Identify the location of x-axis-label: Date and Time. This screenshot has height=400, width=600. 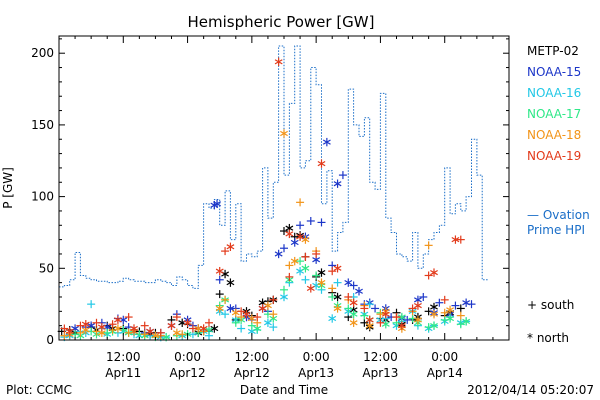
(284, 390).